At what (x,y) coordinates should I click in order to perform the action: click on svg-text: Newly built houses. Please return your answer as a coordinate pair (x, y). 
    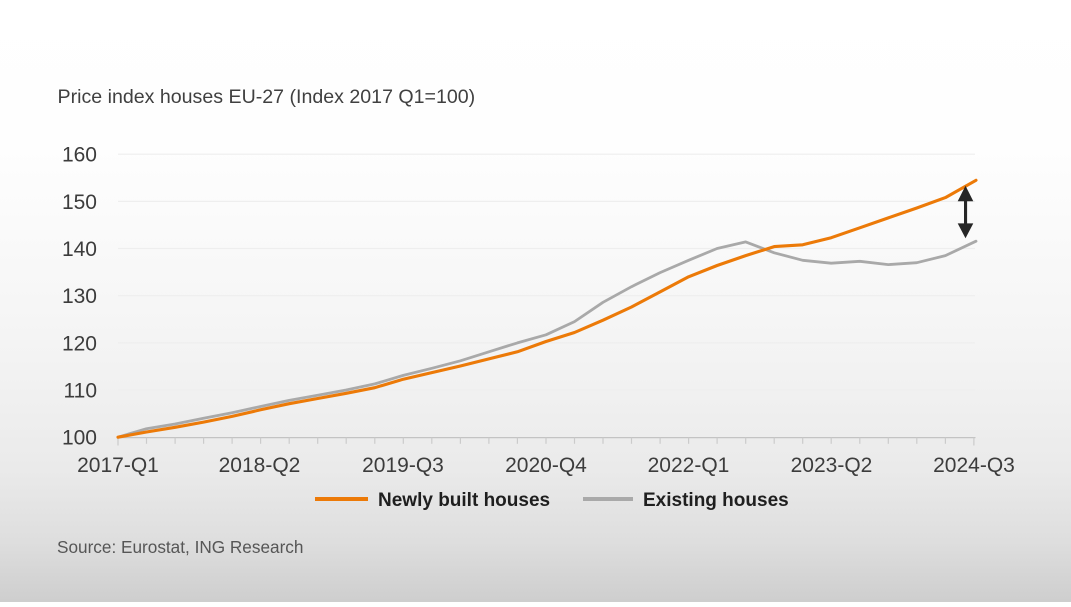
    Looking at the image, I should click on (464, 500).